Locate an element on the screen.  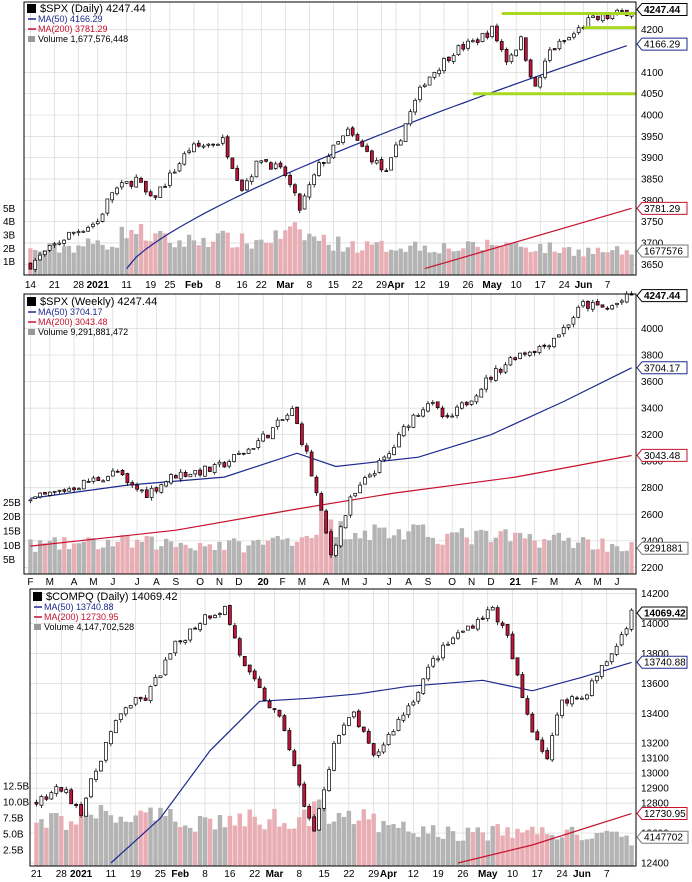
time-tick-label: 7 is located at coordinates (607, 874).